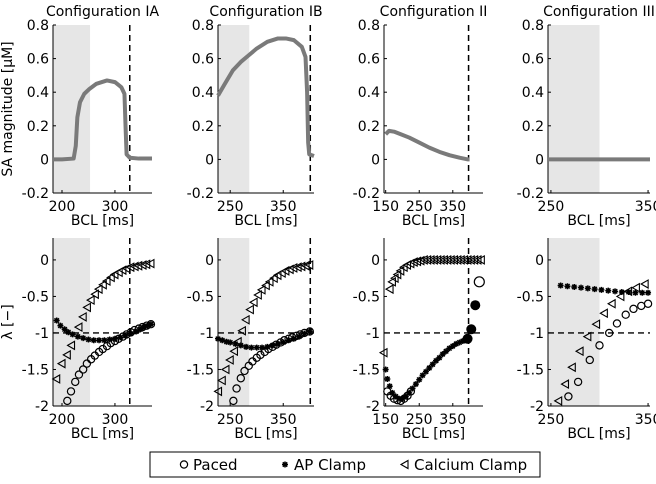 The width and height of the screenshot is (656, 484). What do you see at coordinates (599, 12) in the screenshot?
I see `panel-title: Configuration III` at bounding box center [599, 12].